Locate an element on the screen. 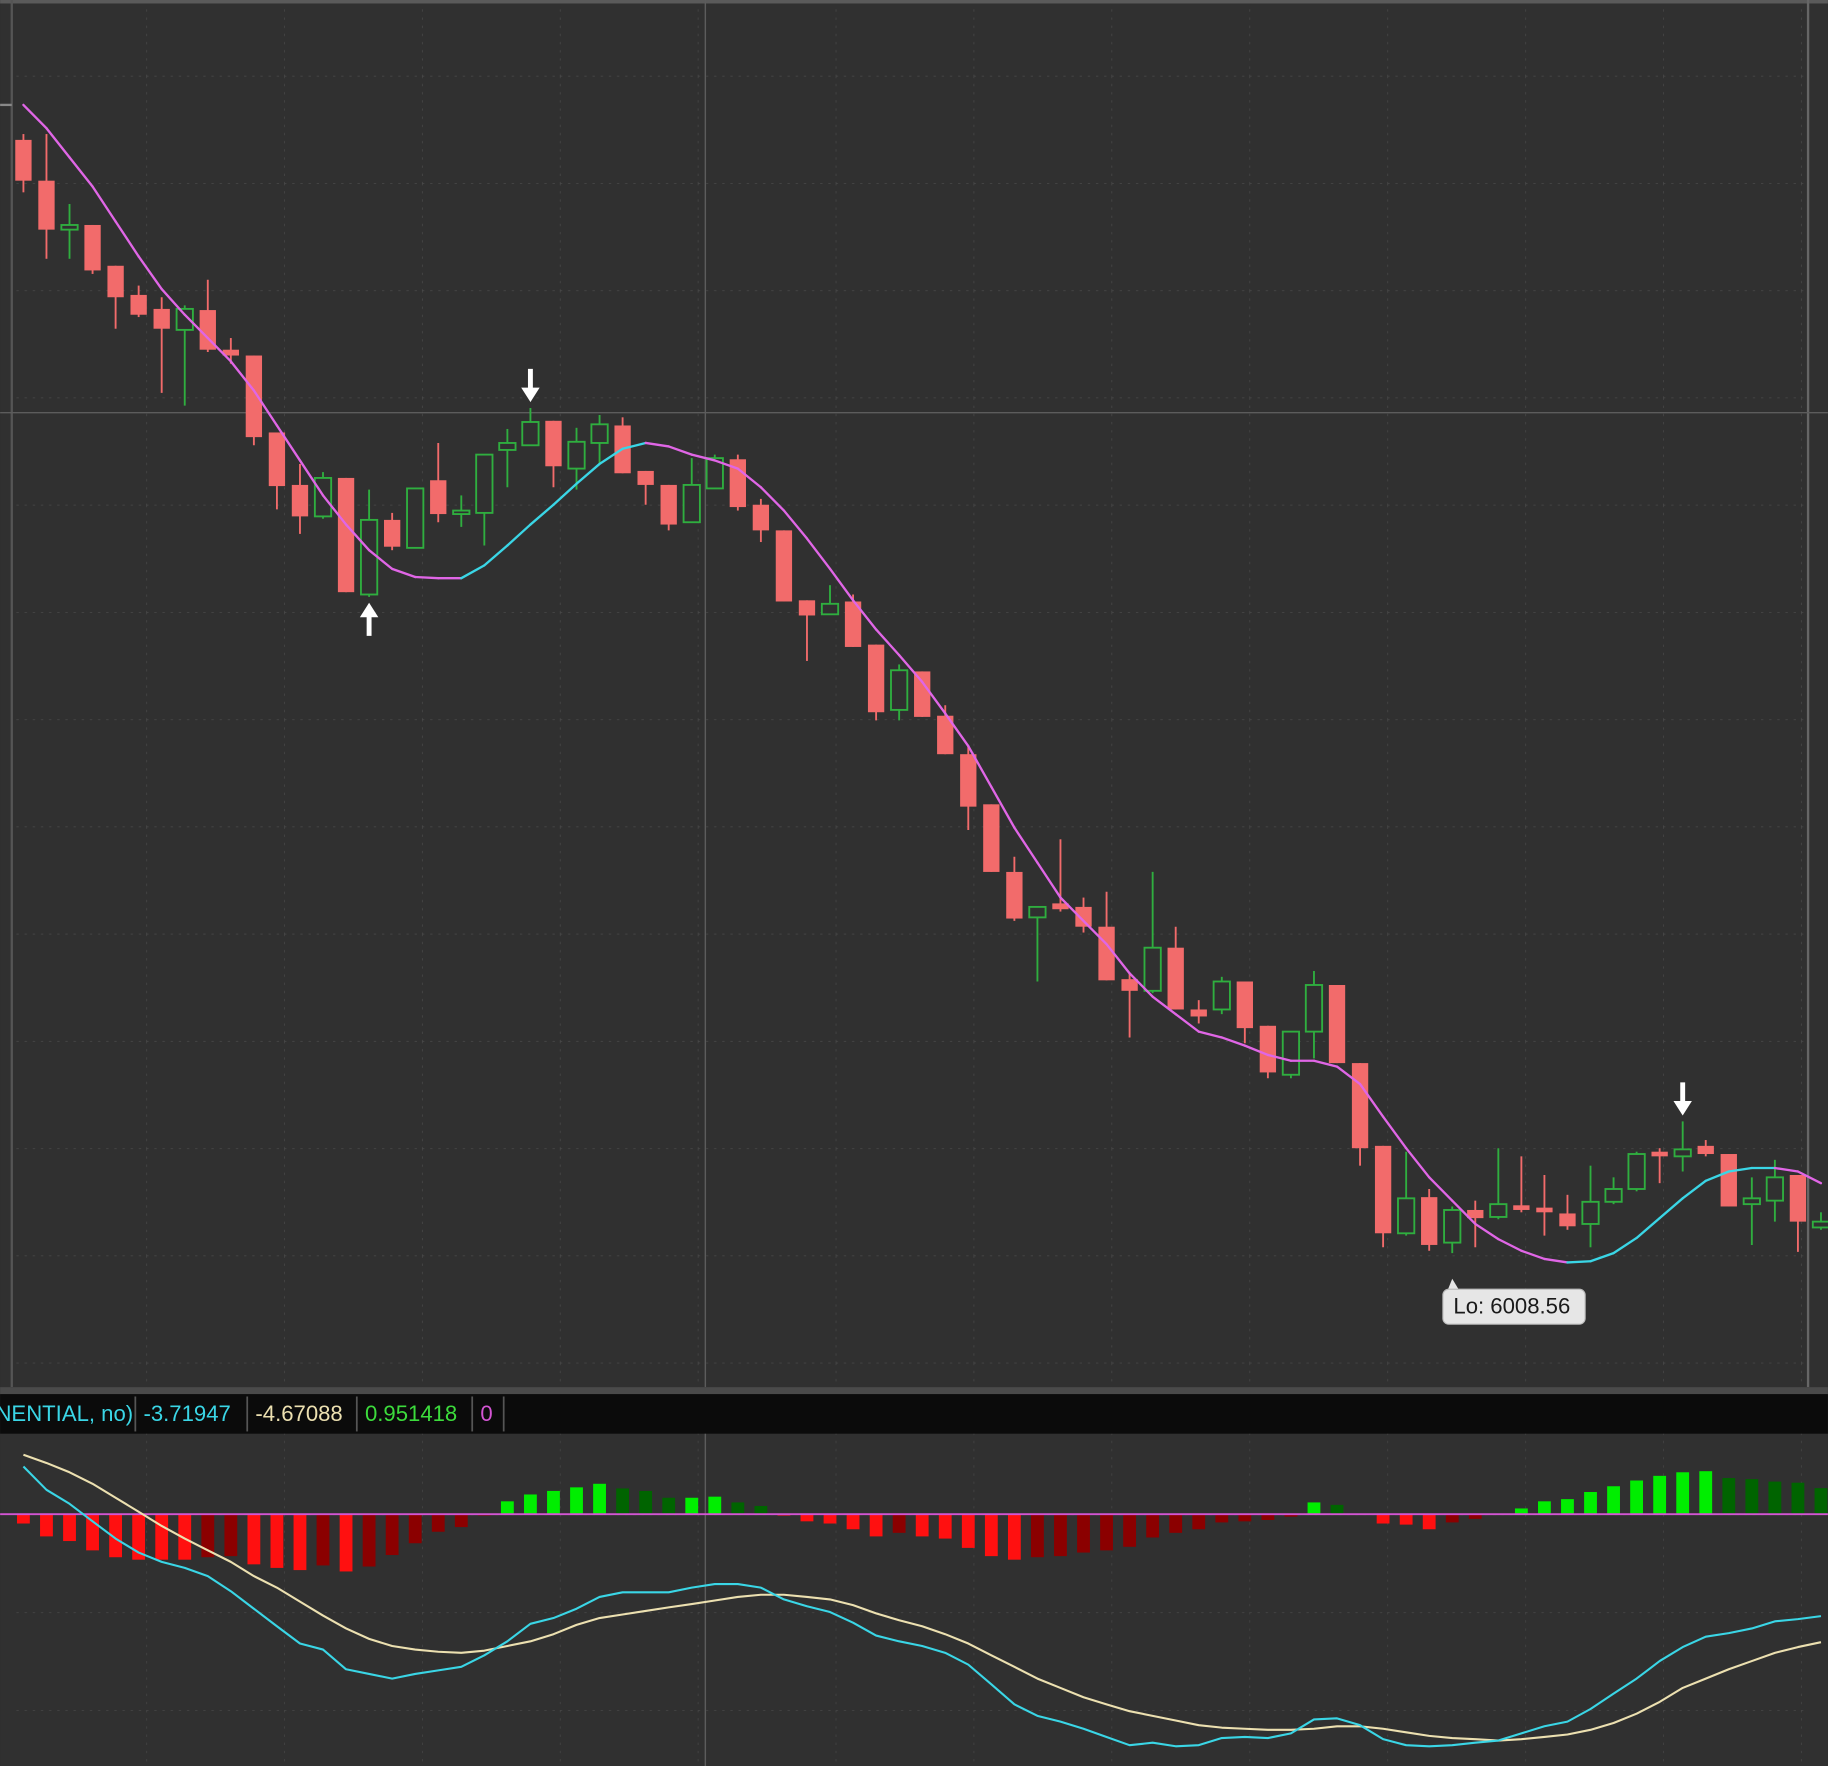 Image resolution: width=1828 pixels, height=1766 pixels. low-label: Lo: 6008.56 is located at coordinates (1511, 1306).